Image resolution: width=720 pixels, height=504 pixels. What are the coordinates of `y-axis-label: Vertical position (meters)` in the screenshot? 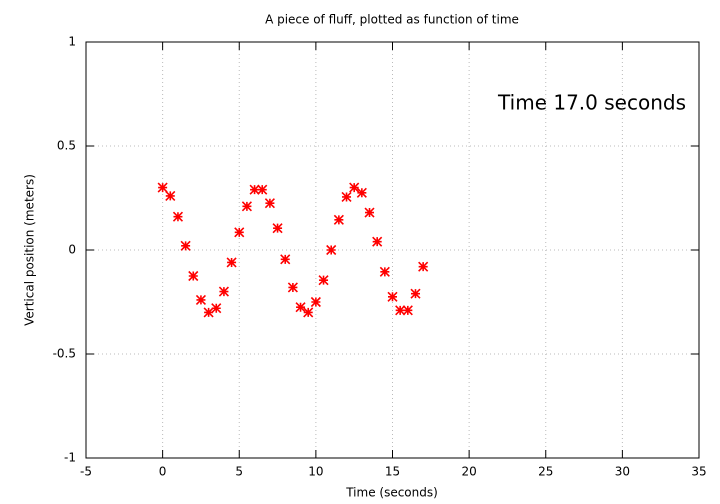 It's located at (30, 250).